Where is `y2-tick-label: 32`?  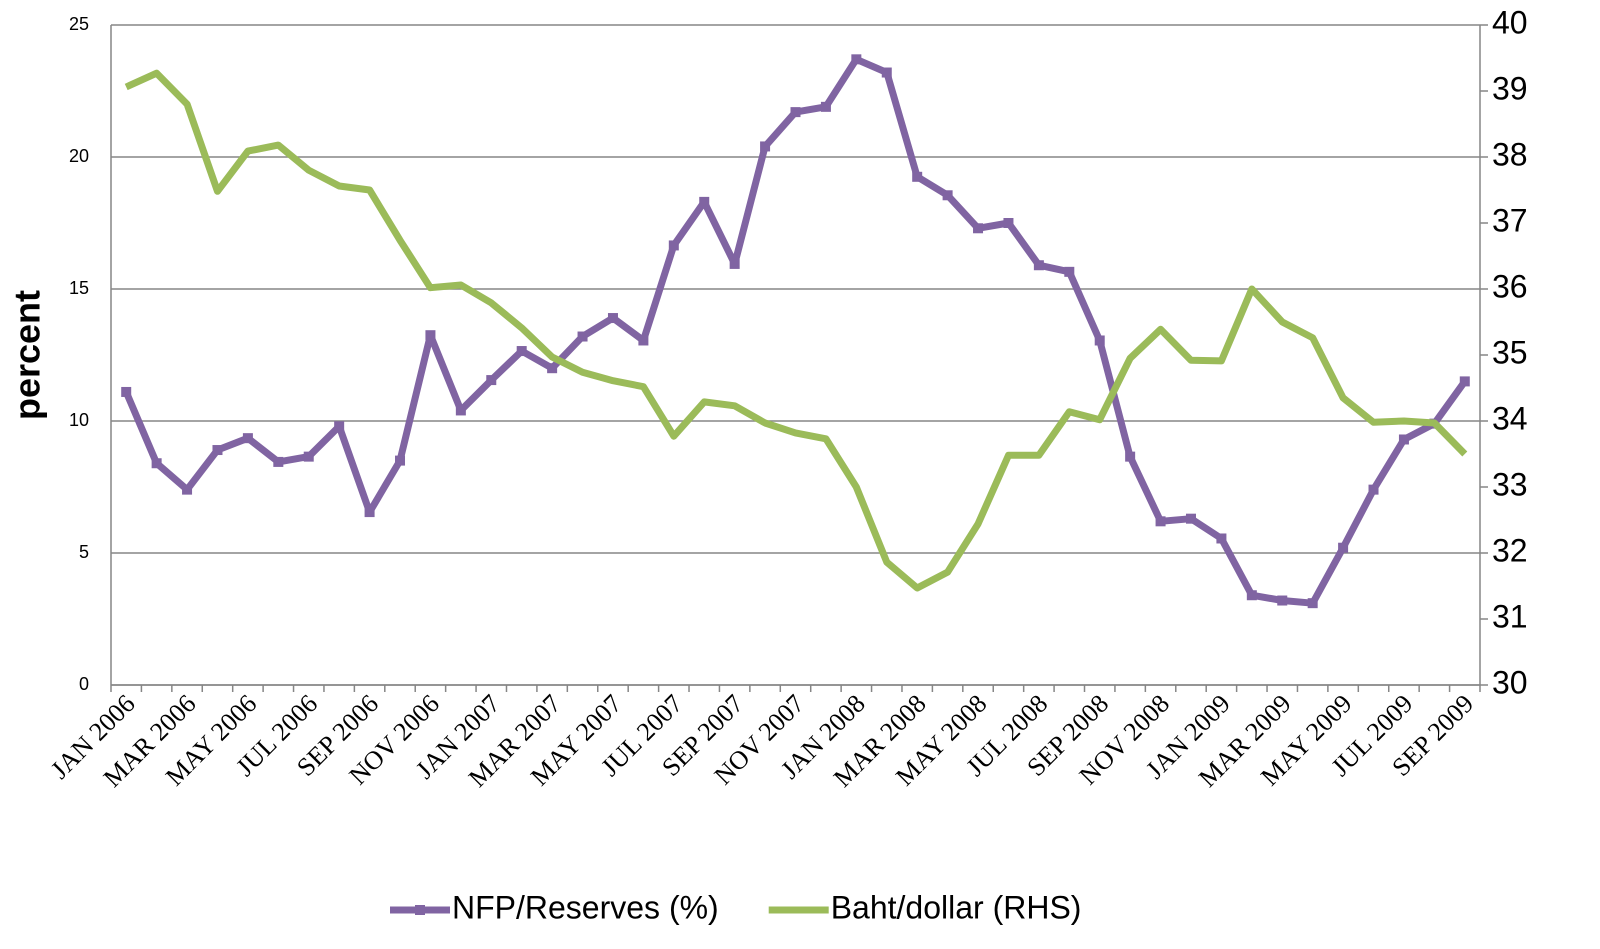 y2-tick-label: 32 is located at coordinates (1510, 550).